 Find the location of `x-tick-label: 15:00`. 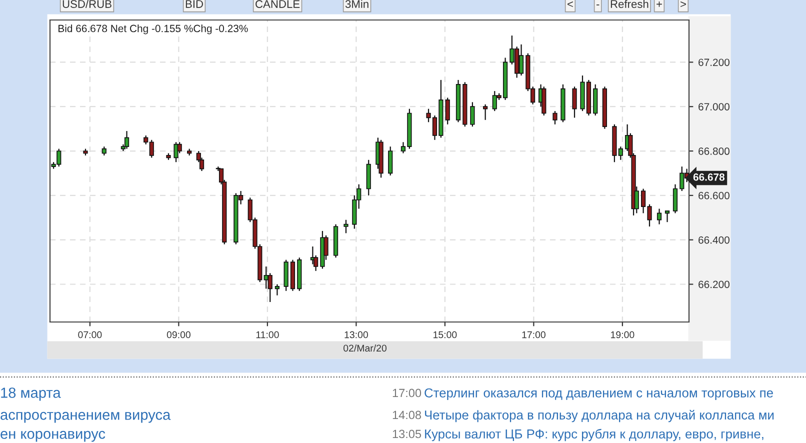

x-tick-label: 15:00 is located at coordinates (445, 334).